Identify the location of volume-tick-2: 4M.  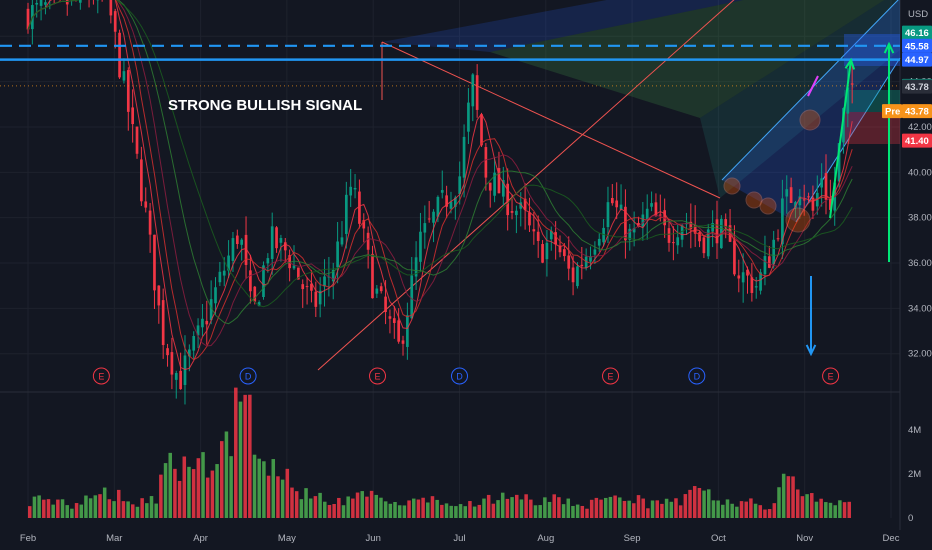
(914, 430).